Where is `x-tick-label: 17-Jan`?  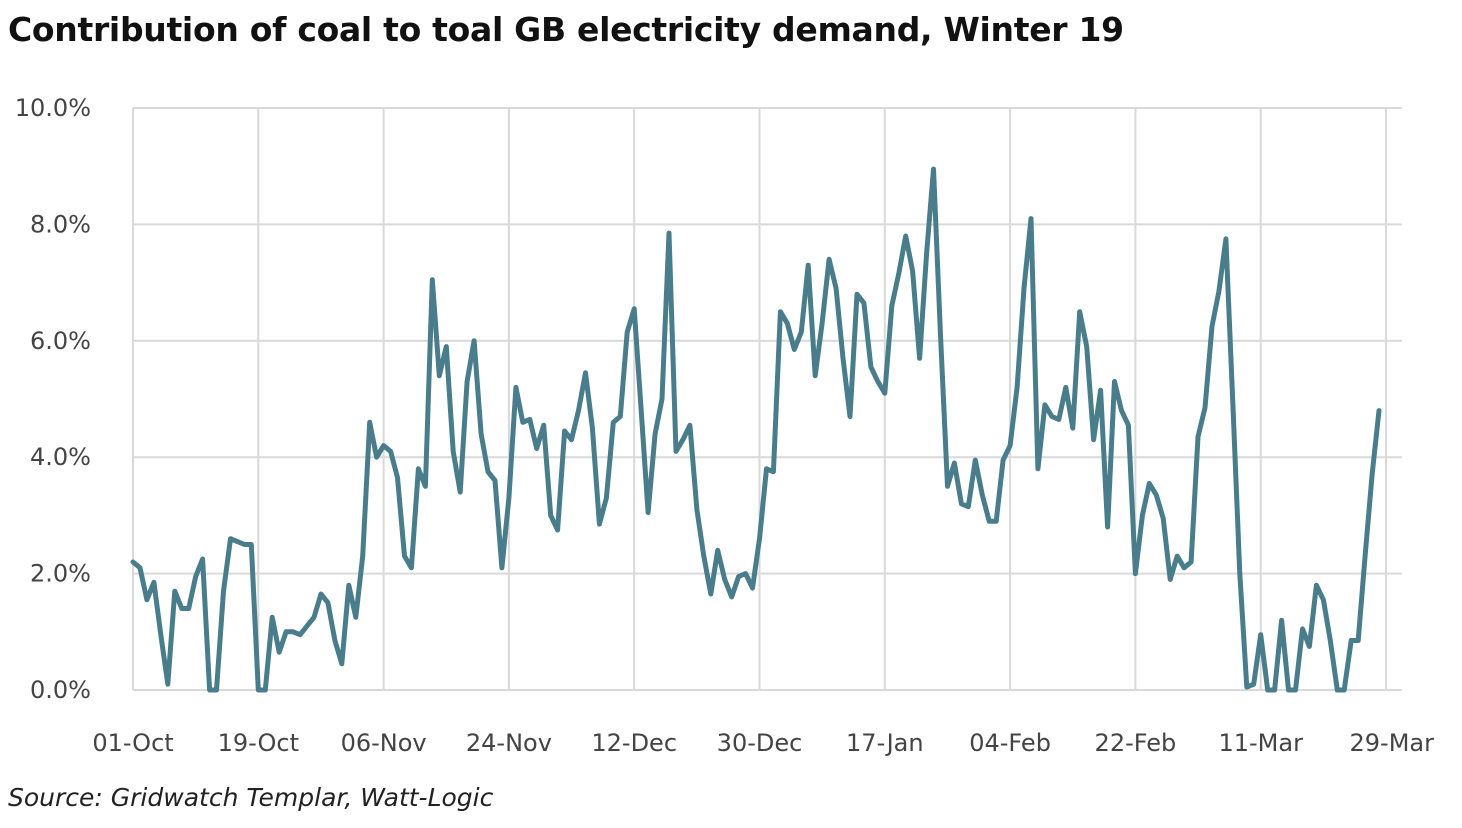 x-tick-label: 17-Jan is located at coordinates (885, 743).